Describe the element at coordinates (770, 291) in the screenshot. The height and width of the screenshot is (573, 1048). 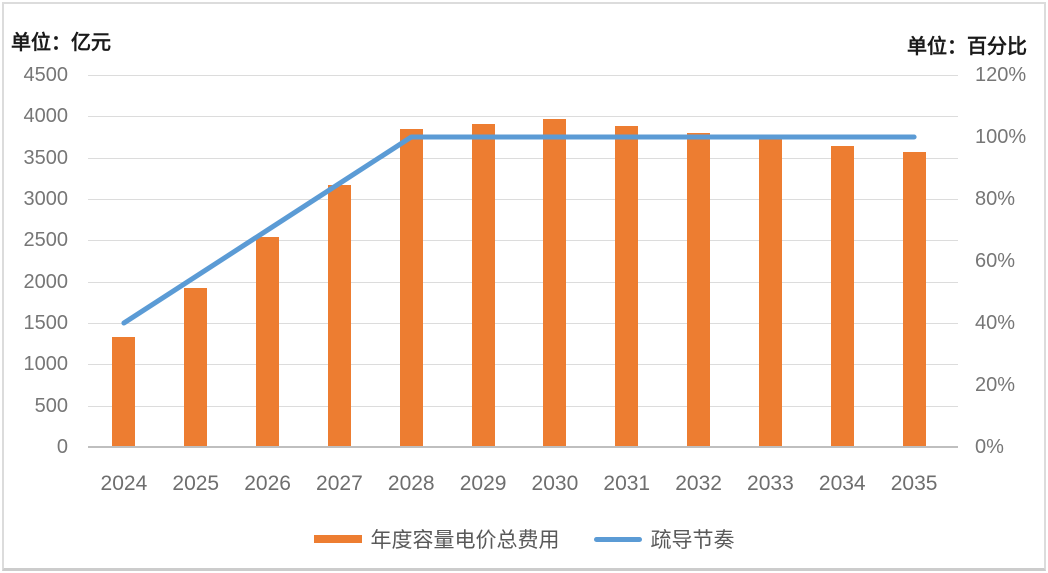
I see `bar-2033` at that location.